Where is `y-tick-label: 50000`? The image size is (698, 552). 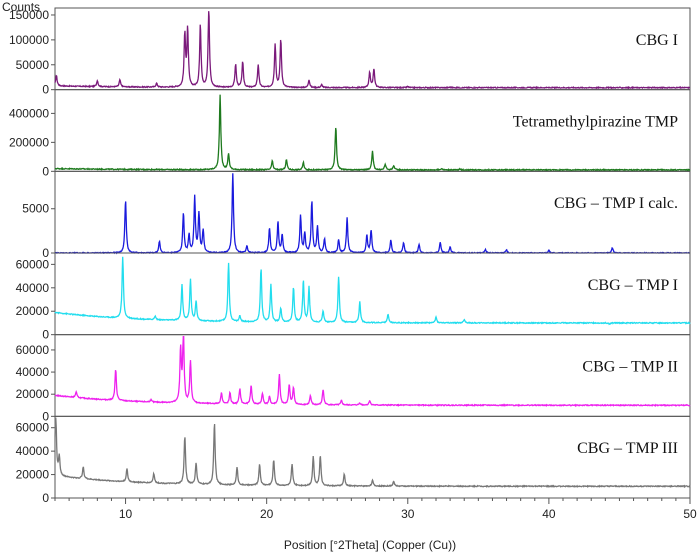
y-tick-label: 50000 is located at coordinates (33, 65).